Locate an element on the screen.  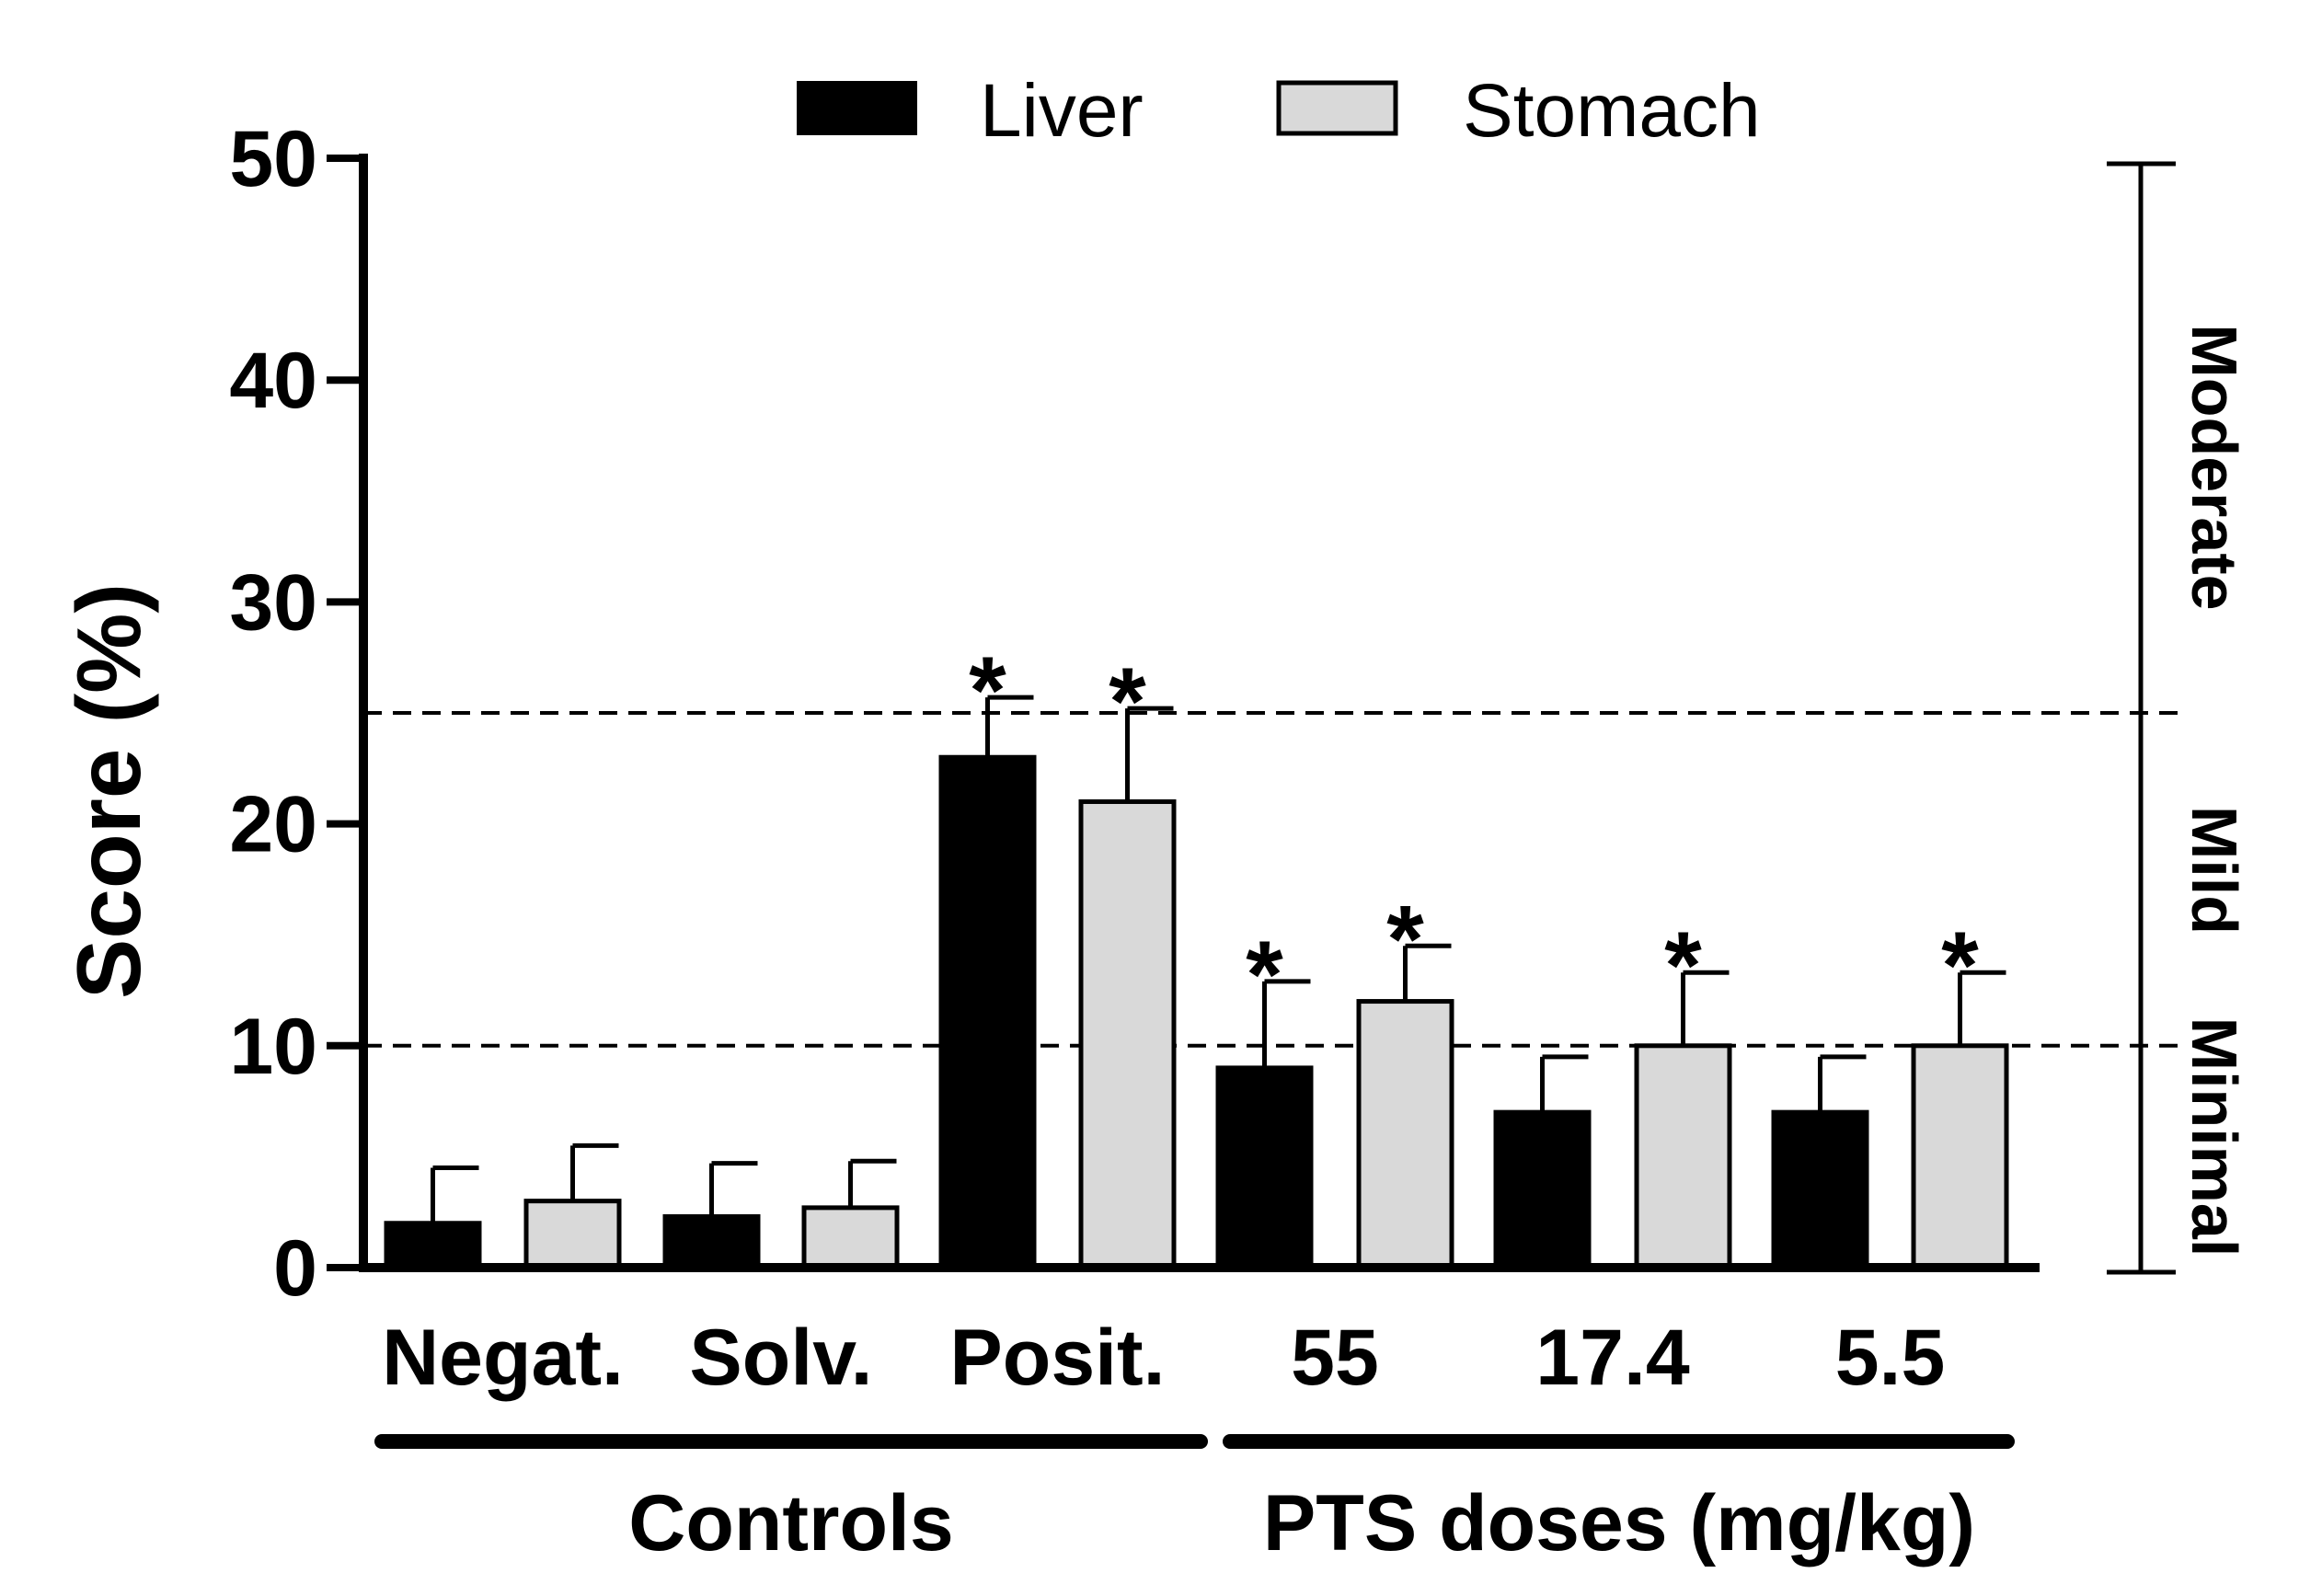
x-tick-label-55: 55 is located at coordinates (1335, 1358).